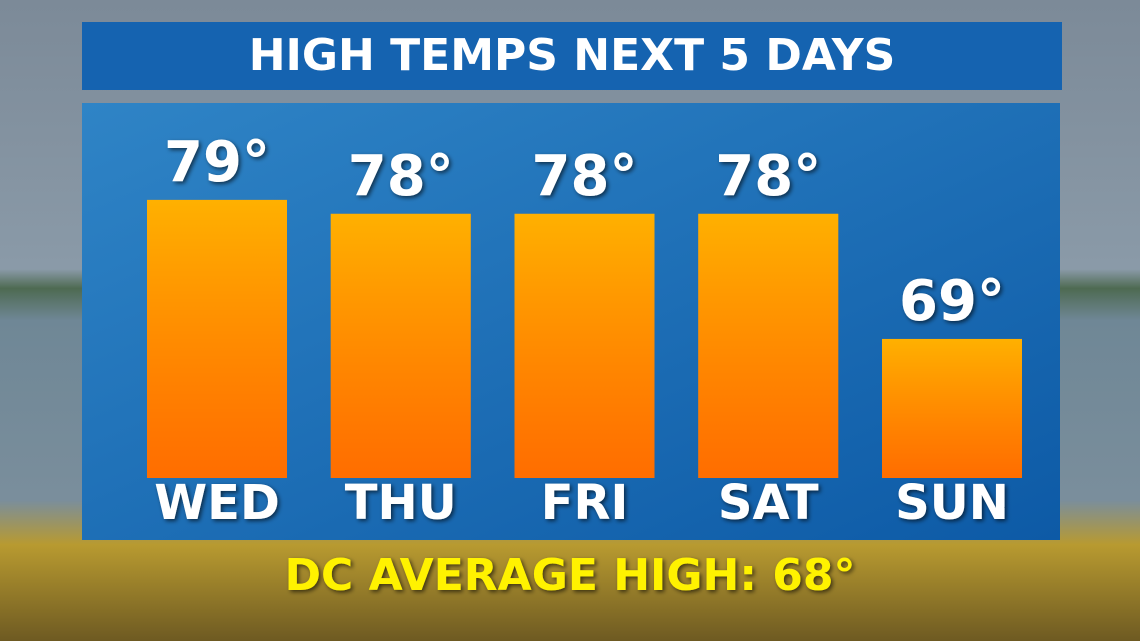 Image resolution: width=1140 pixels, height=641 pixels. What do you see at coordinates (401, 503) in the screenshot?
I see `x-tick-label: THU` at bounding box center [401, 503].